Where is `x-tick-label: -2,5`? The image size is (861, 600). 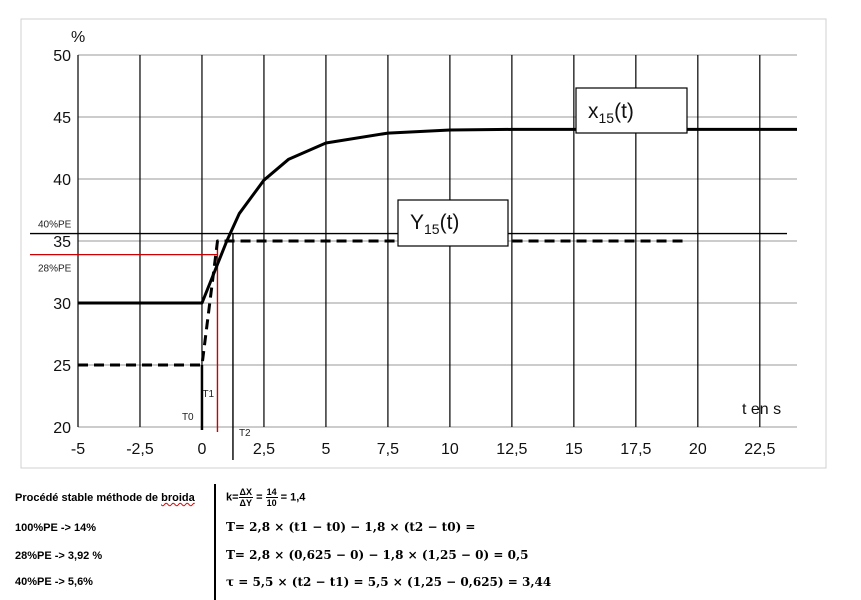 x-tick-label: -2,5 is located at coordinates (140, 449).